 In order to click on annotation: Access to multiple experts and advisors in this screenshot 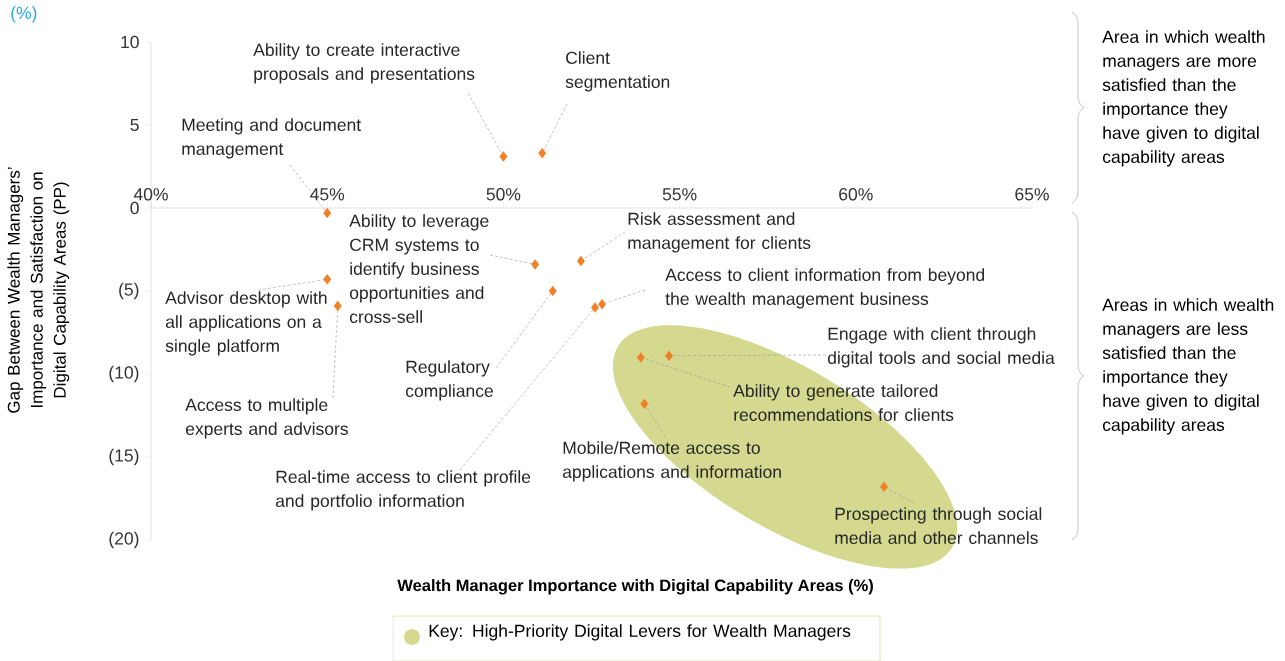, I will do `click(266, 418)`.